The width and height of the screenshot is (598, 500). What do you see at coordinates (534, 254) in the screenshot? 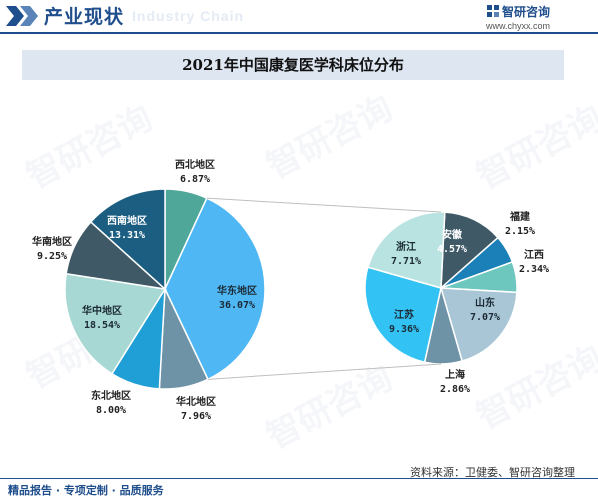
I see `pie2-label-name: 江西` at bounding box center [534, 254].